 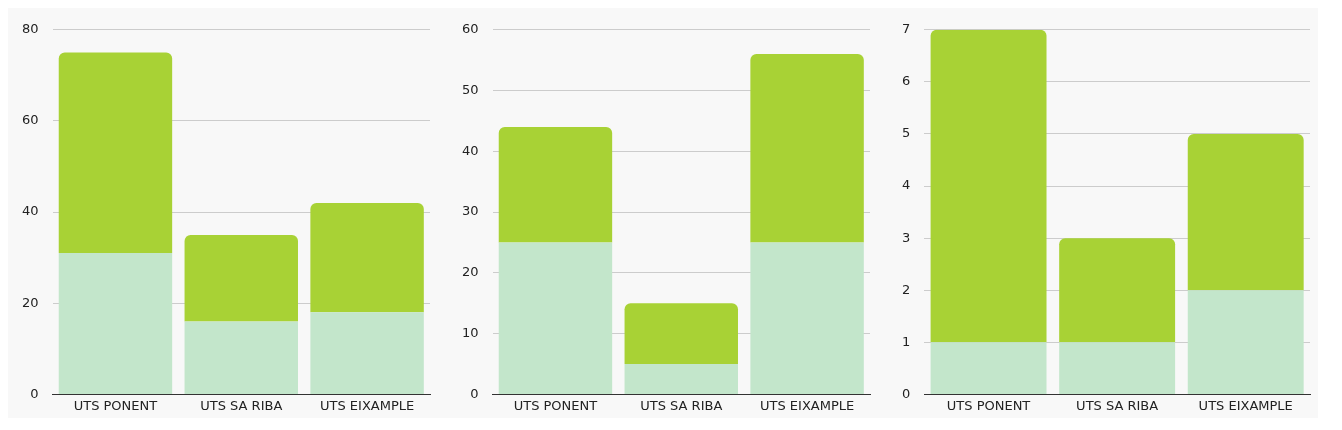 I want to click on y-tick-label: 5, so click(x=906, y=133).